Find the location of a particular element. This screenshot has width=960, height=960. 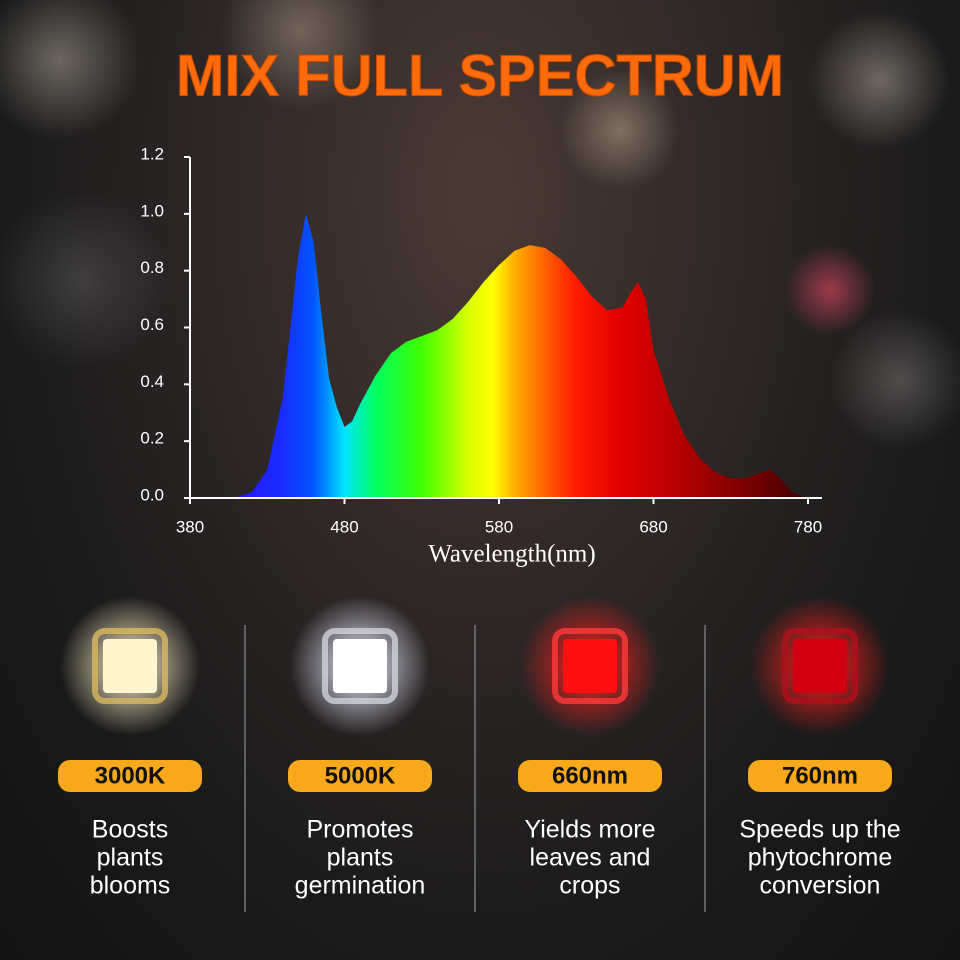

card-label: 760nm is located at coordinates (820, 775).